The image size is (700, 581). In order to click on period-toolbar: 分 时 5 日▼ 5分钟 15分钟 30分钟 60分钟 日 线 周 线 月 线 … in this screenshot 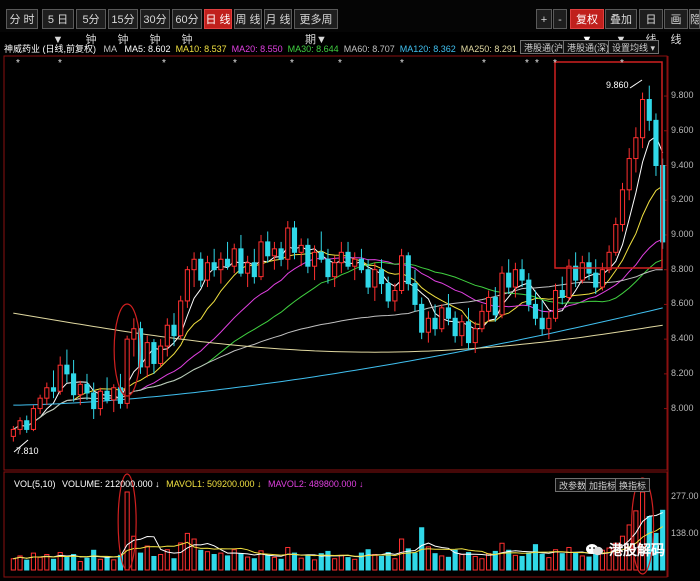, I will do `click(350, 23)`.